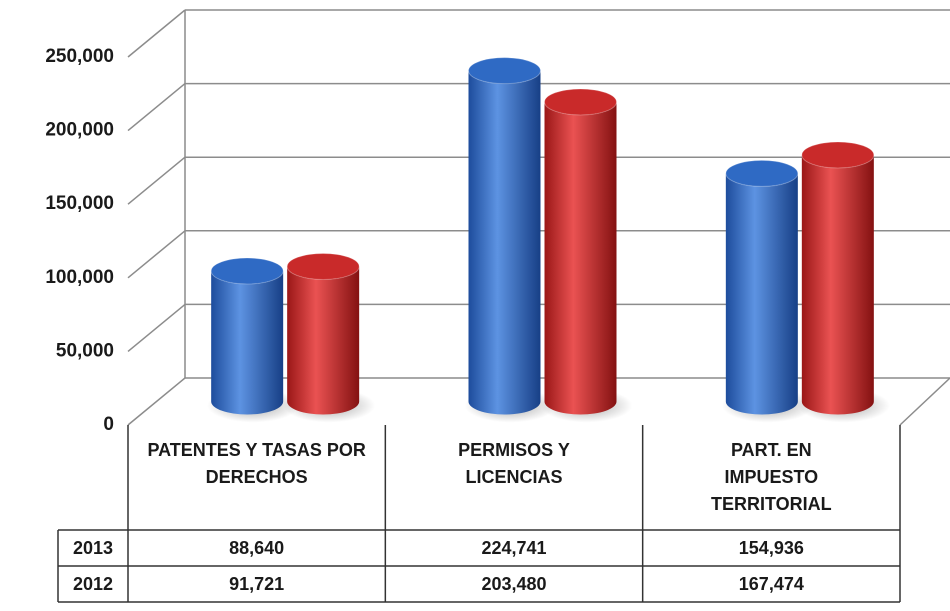 This screenshot has width=950, height=611. I want to click on data-label: 154,936, so click(771, 548).